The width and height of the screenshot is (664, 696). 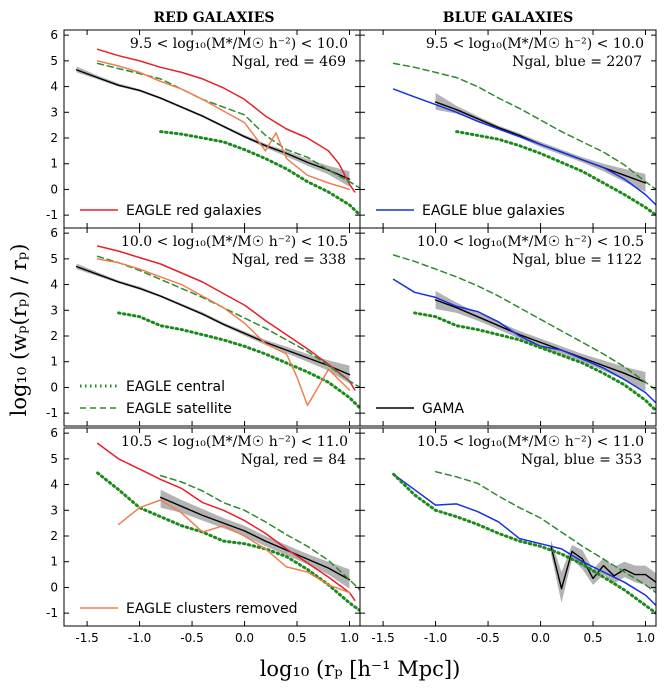 I want to click on ngal-label: Ngal, blue = 353, so click(x=581, y=460).